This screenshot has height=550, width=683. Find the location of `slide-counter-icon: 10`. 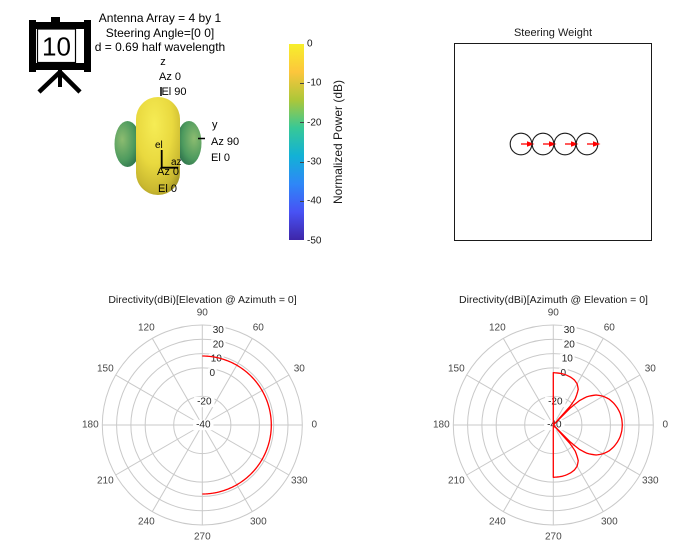

slide-counter-icon: 10 is located at coordinates (60, 55).